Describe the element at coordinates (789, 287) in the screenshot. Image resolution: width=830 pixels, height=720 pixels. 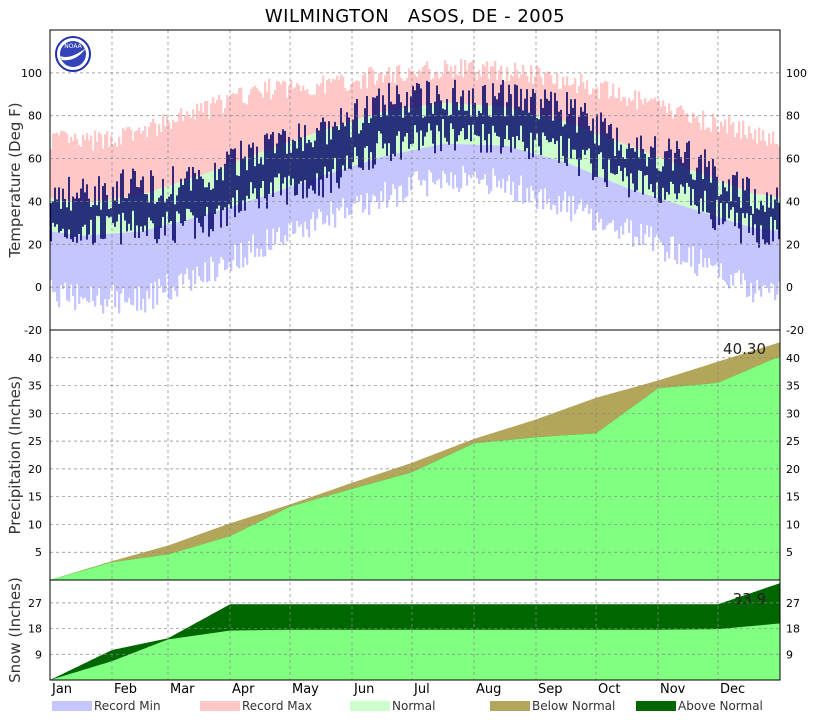
I see `temperature-tick-right: 0` at that location.